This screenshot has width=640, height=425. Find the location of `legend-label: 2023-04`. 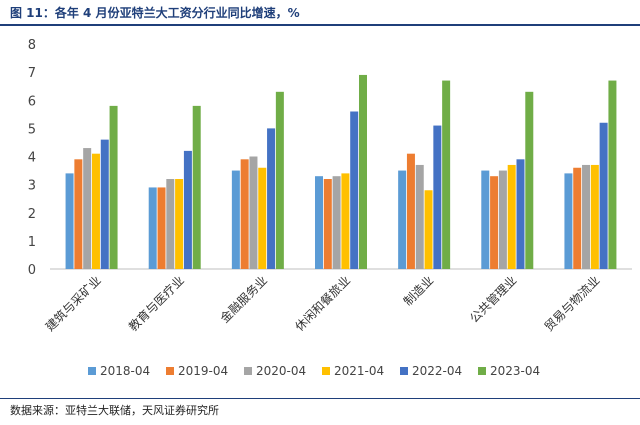

legend-label: 2023-04 is located at coordinates (515, 371).